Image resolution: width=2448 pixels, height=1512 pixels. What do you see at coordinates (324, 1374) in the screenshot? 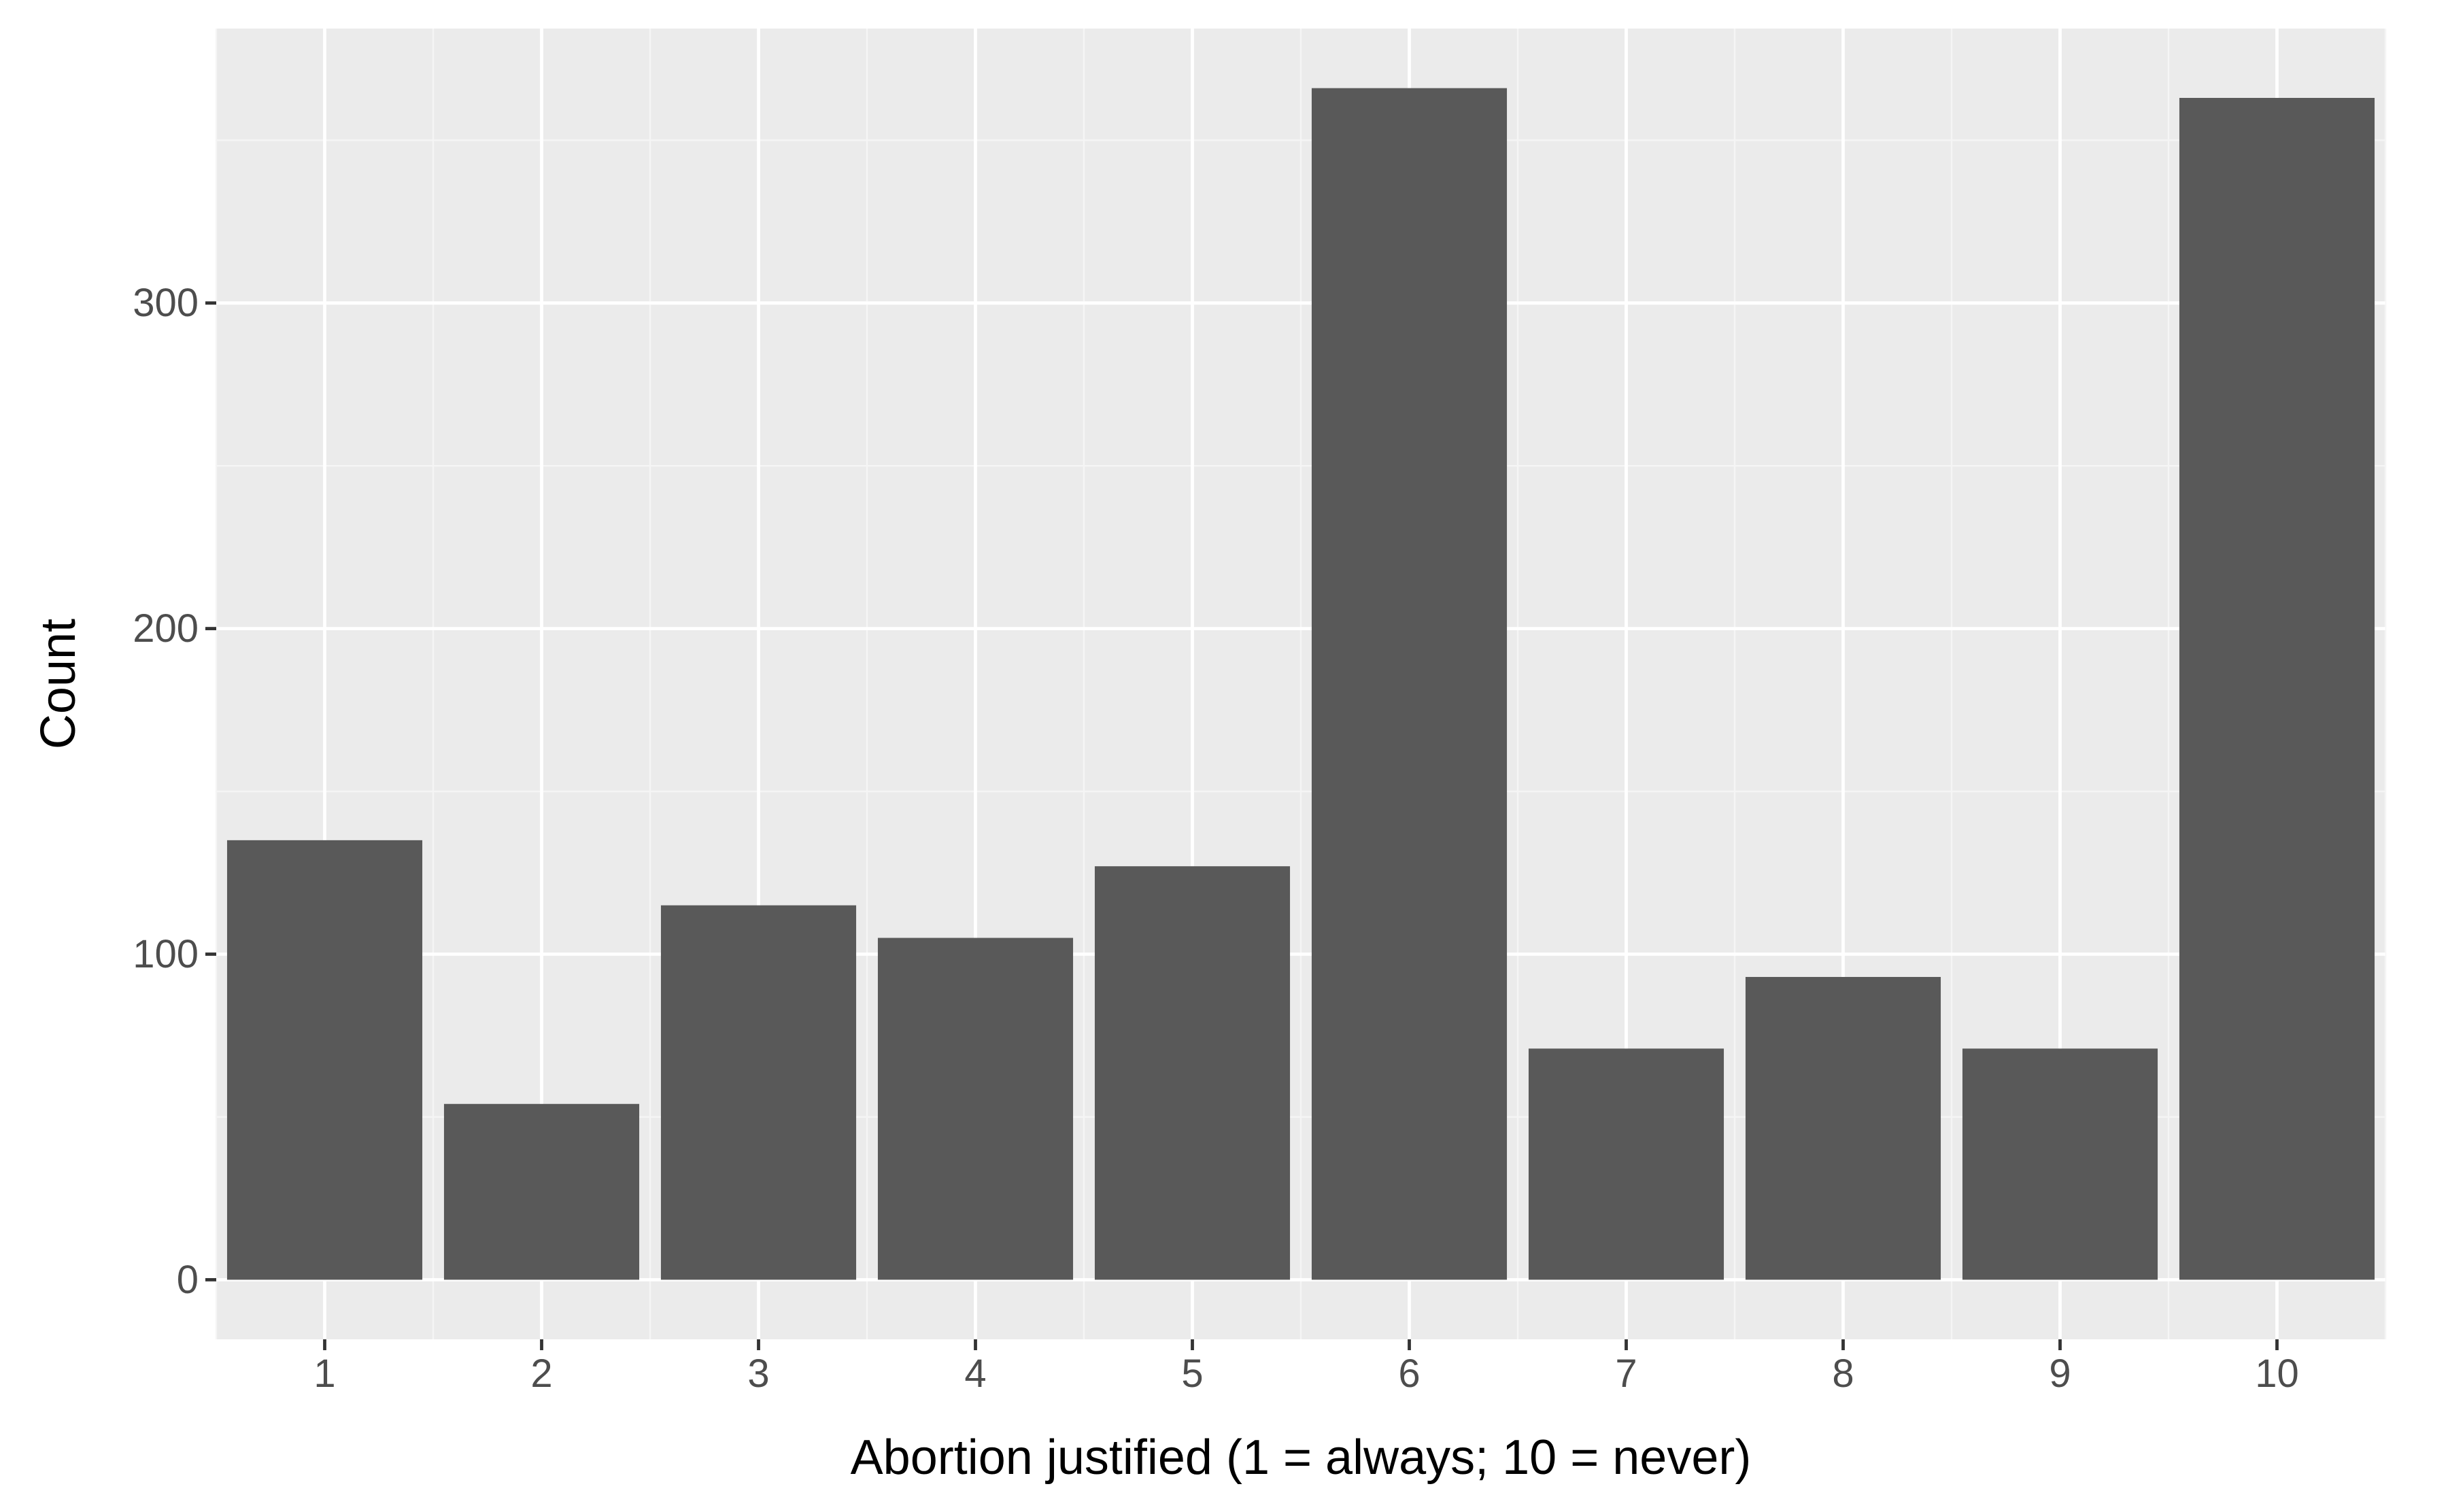
I see `x-tick-label: 1` at bounding box center [324, 1374].